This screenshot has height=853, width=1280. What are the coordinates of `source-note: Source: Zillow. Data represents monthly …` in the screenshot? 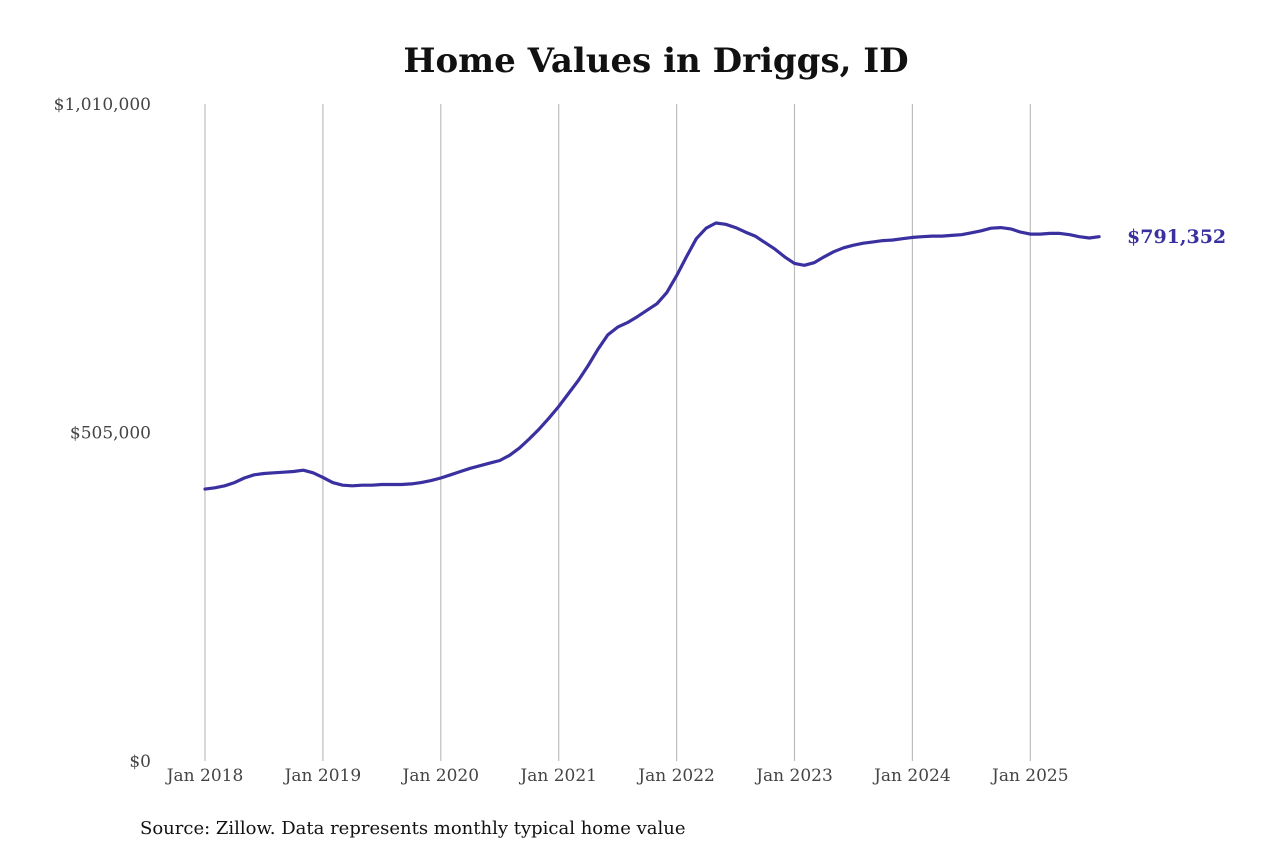 It's located at (413, 828).